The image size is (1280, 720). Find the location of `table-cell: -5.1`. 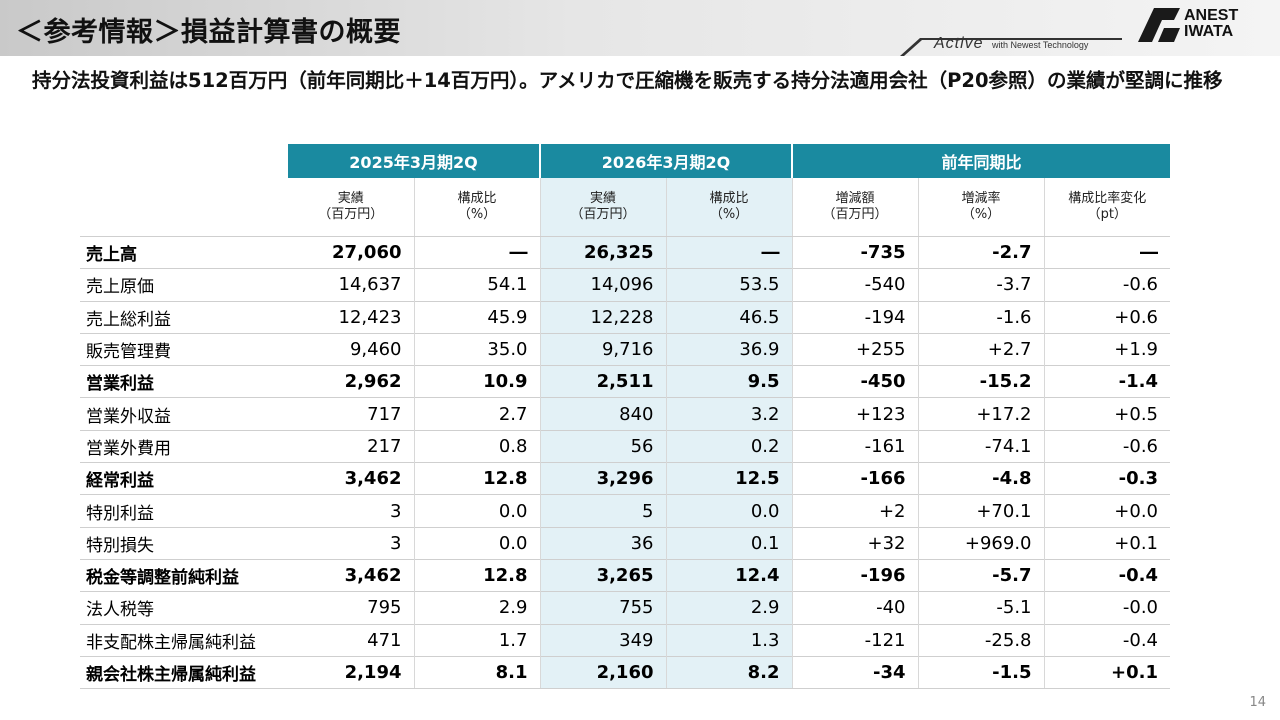

table-cell: -5.1 is located at coordinates (981, 608).